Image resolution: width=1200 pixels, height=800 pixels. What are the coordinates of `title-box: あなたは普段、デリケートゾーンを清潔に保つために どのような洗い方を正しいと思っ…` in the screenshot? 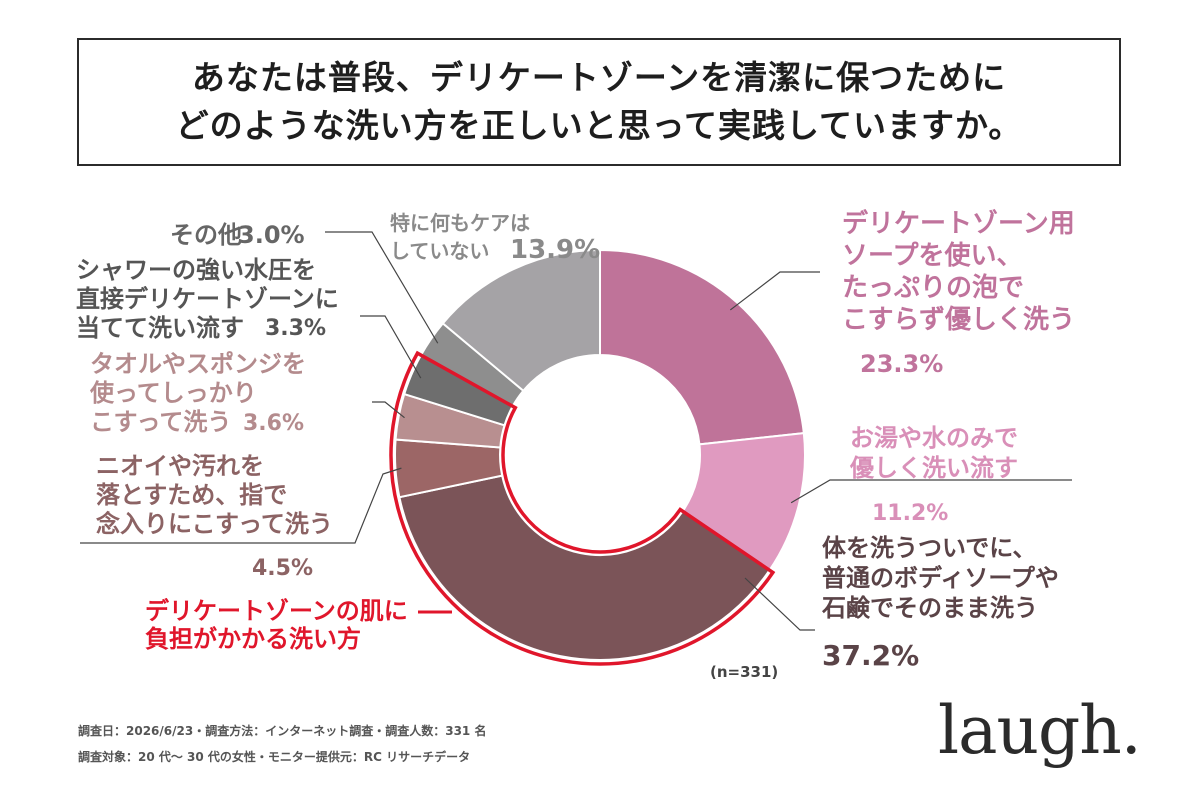 It's located at (599, 102).